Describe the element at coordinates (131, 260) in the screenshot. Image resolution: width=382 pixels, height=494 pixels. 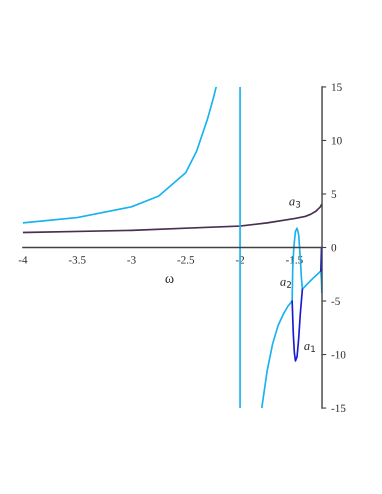
I see `x-tick-label: -3` at that location.